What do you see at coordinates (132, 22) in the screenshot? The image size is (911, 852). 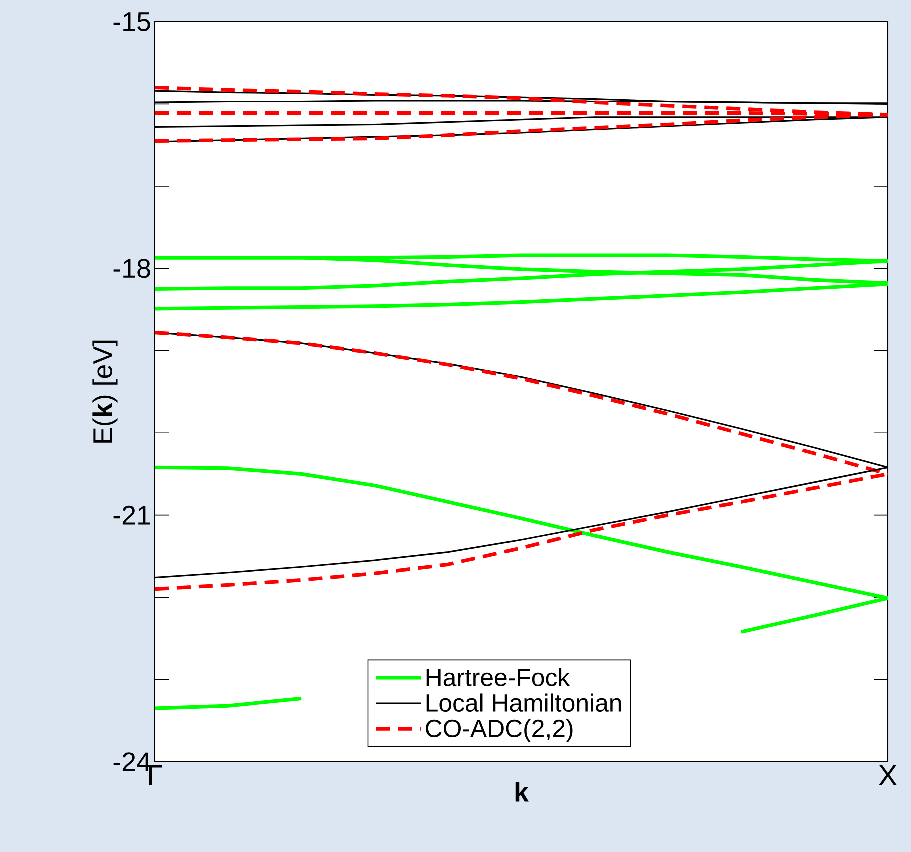 I see `y-tick-label: -15` at bounding box center [132, 22].